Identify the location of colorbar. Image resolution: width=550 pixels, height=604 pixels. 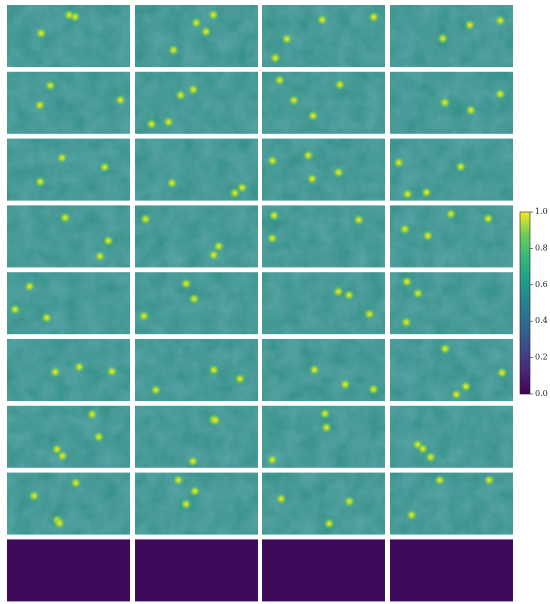
(525, 303).